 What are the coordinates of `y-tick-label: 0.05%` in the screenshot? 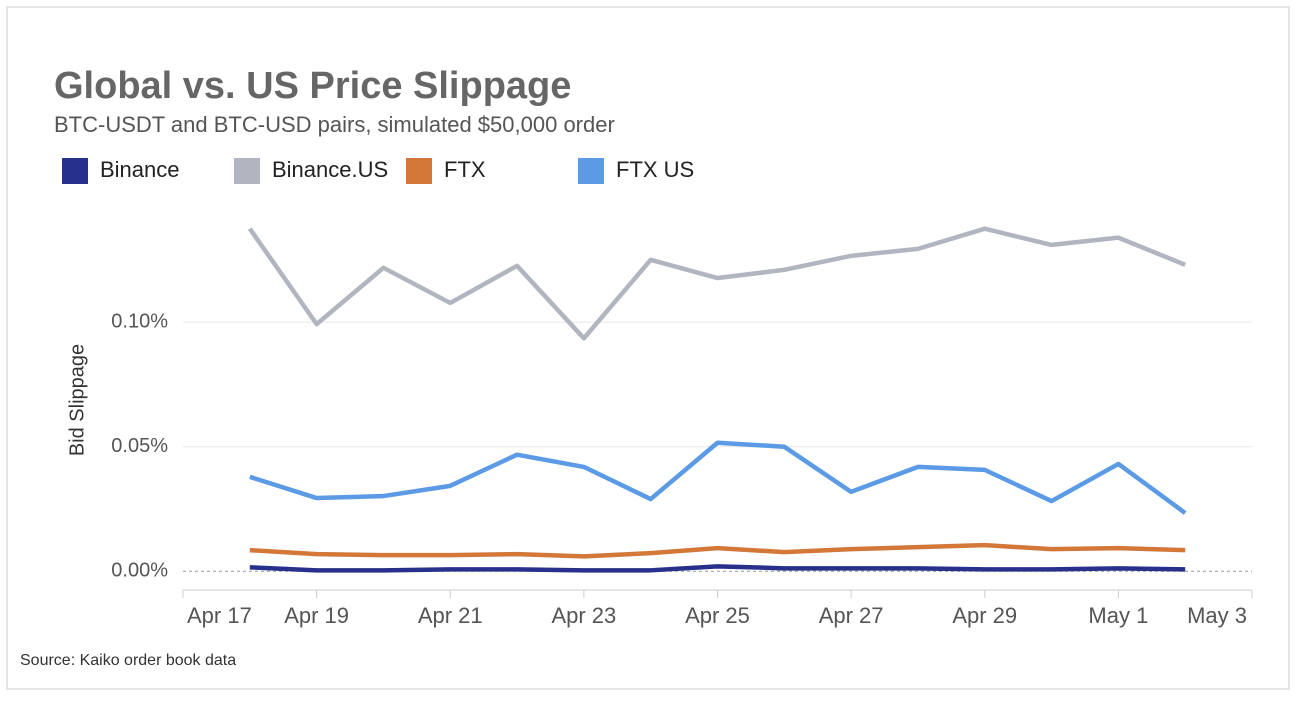 It's located at (139, 446).